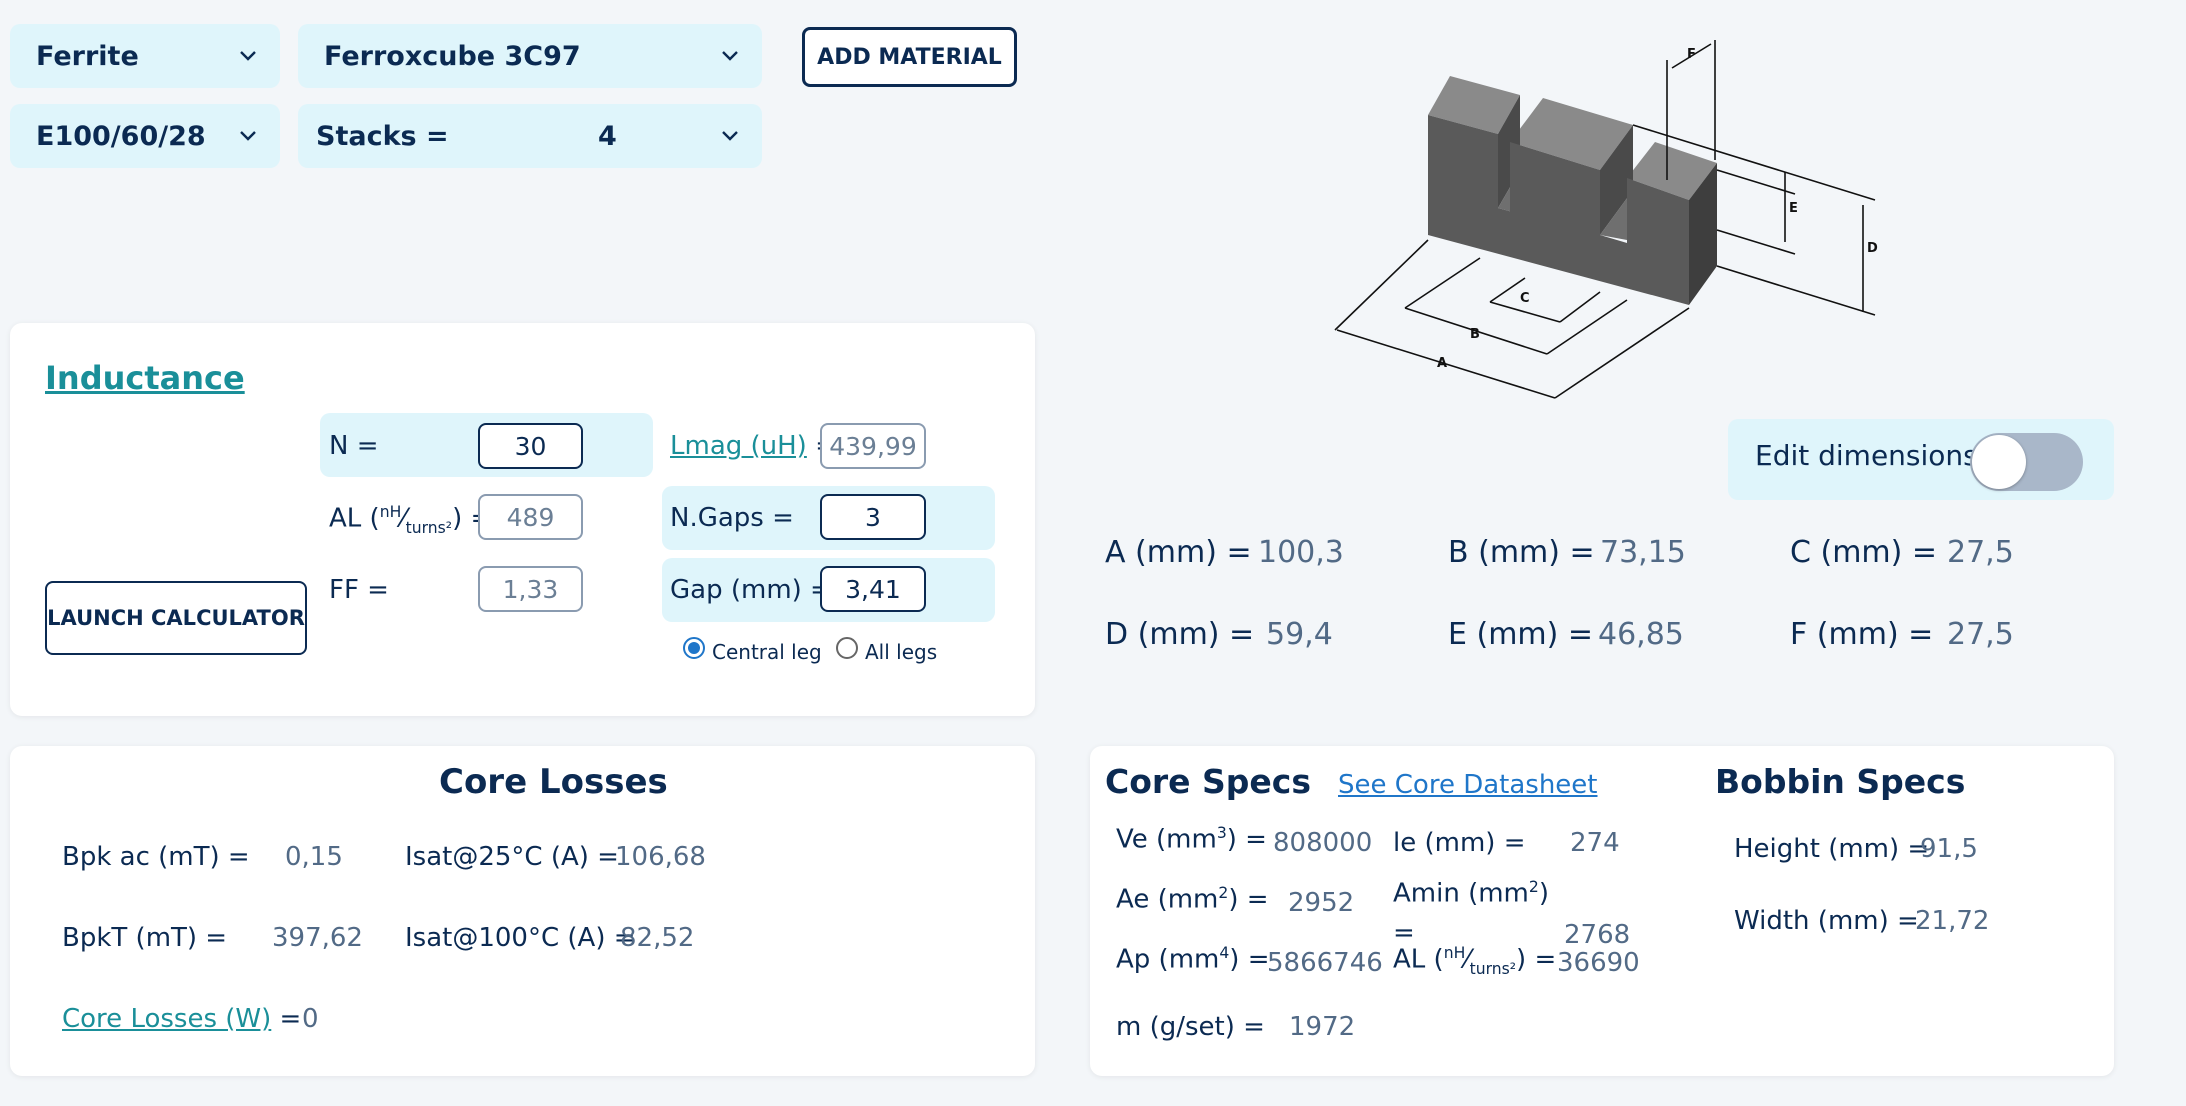 The height and width of the screenshot is (1106, 2186). I want to click on ff-input: 1,33, so click(530, 589).